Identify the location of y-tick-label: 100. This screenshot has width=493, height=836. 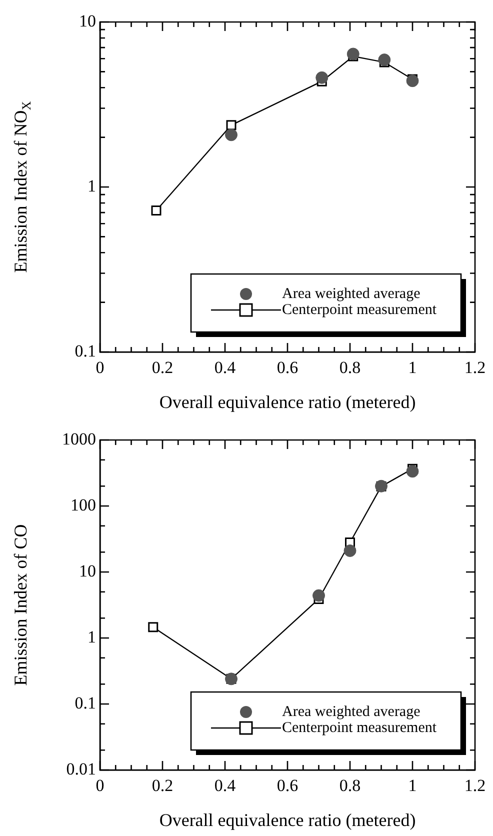
(83, 504).